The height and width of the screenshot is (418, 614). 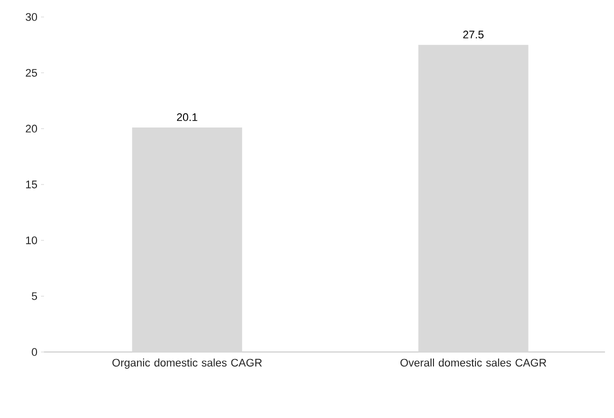 What do you see at coordinates (473, 34) in the screenshot?
I see `data-label: 27.5` at bounding box center [473, 34].